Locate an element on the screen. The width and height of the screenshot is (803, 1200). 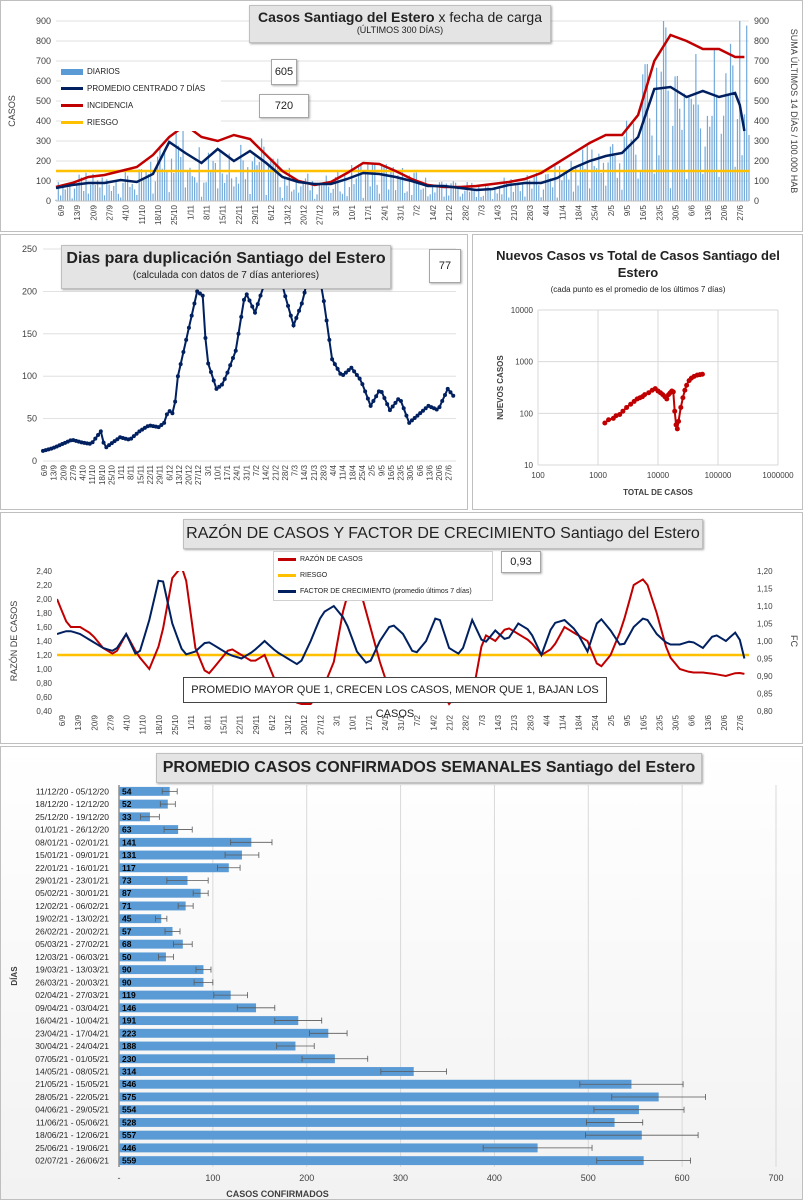
x-tick-label: 29/11 is located at coordinates (256, 724).